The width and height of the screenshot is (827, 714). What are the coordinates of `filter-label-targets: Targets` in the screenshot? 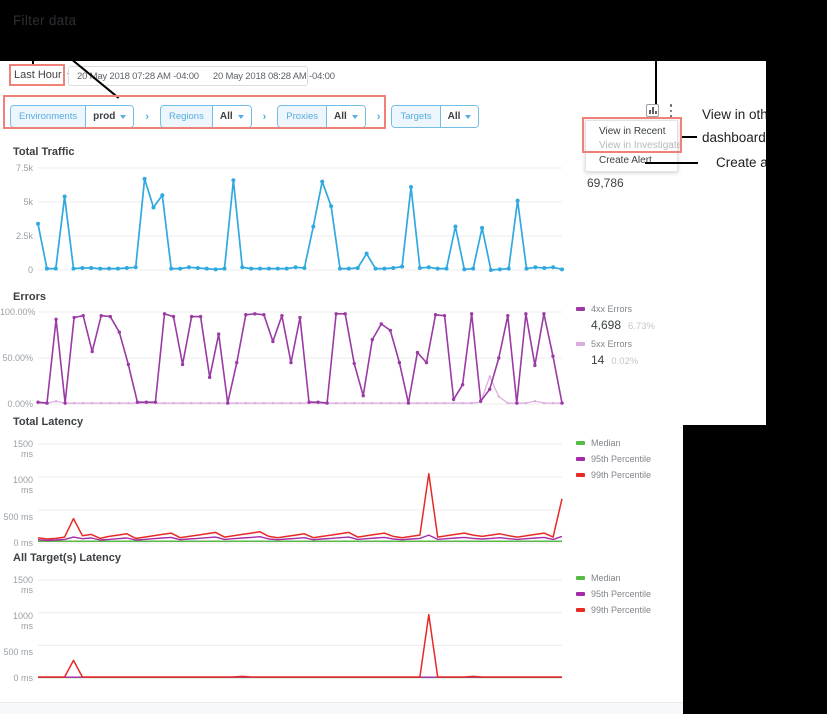 It's located at (416, 116).